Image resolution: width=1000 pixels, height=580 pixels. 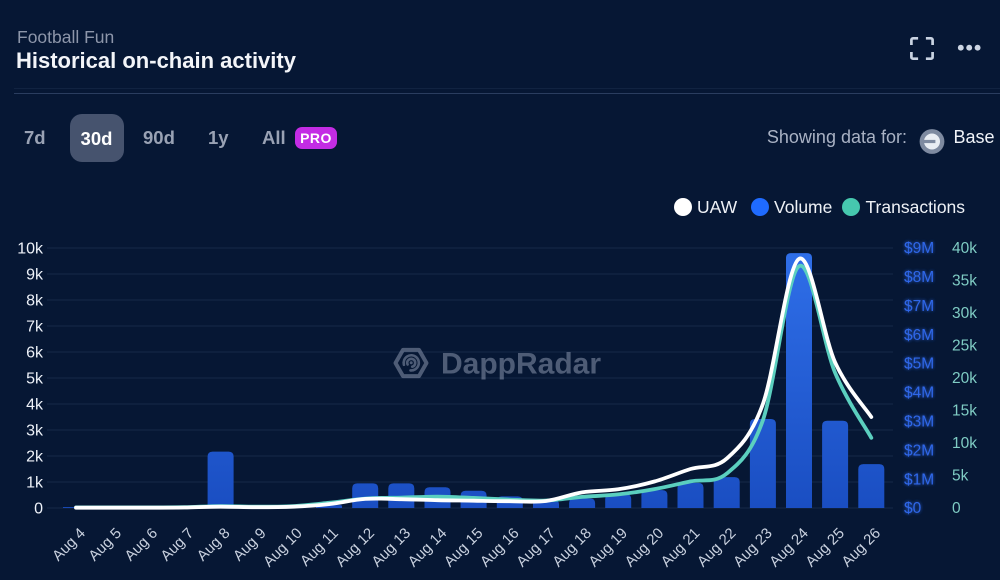 I want to click on svg-text: 35k, so click(x=964, y=281).